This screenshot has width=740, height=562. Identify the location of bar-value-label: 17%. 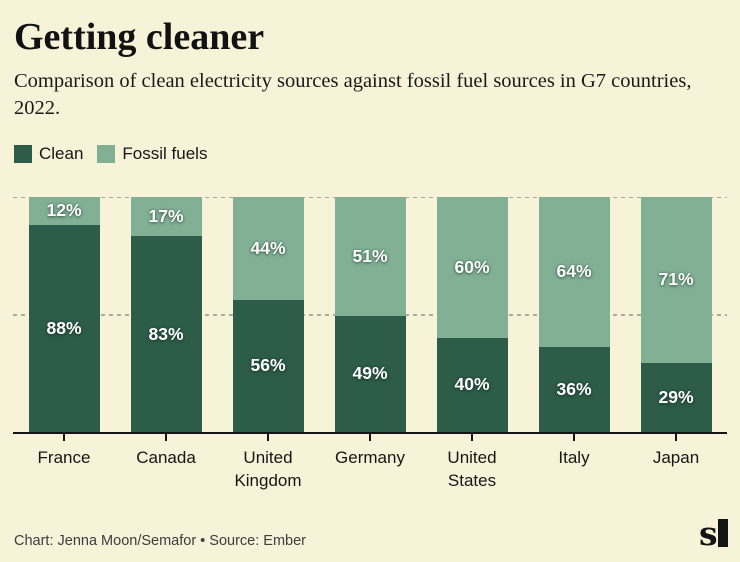
(166, 216).